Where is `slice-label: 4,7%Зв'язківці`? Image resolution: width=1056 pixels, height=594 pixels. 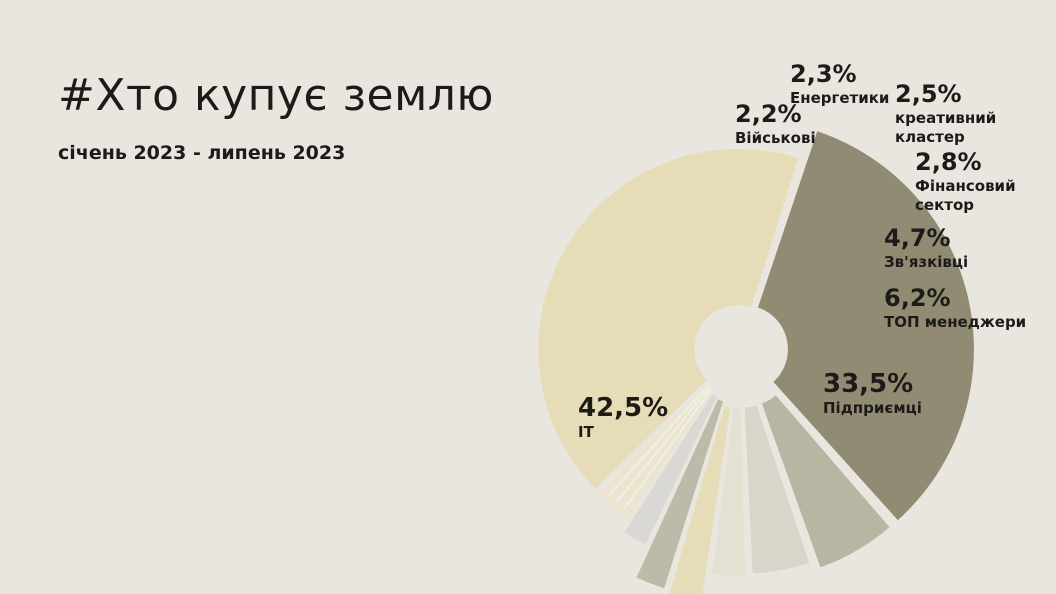 slice-label: 4,7%Зв'язківці is located at coordinates (926, 247).